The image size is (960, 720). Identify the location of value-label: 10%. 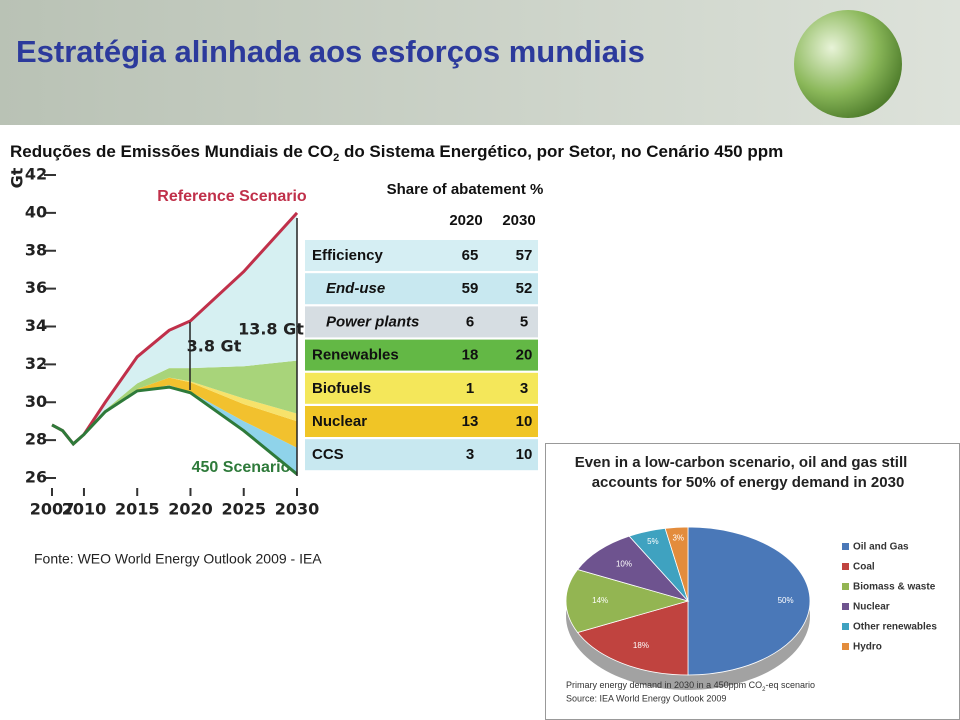
(624, 564).